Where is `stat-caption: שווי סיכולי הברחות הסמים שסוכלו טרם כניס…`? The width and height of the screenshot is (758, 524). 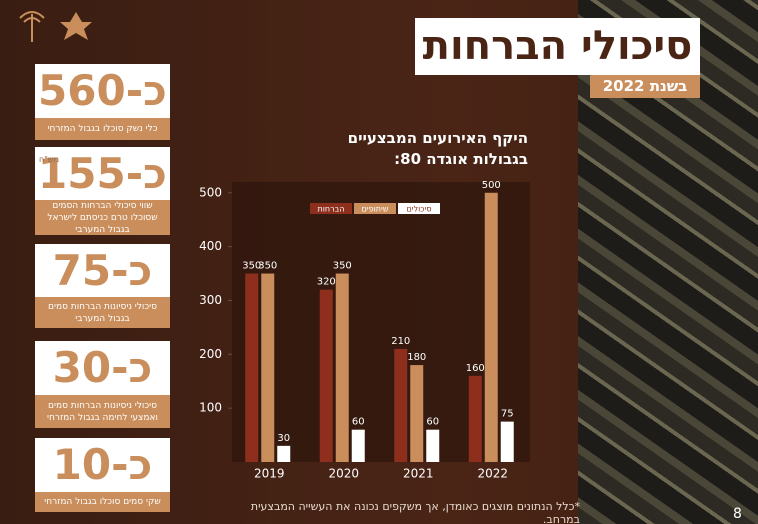 stat-caption: שווי סיכולי הברחות הסמים שסוכלו טרם כניס… is located at coordinates (102, 217).